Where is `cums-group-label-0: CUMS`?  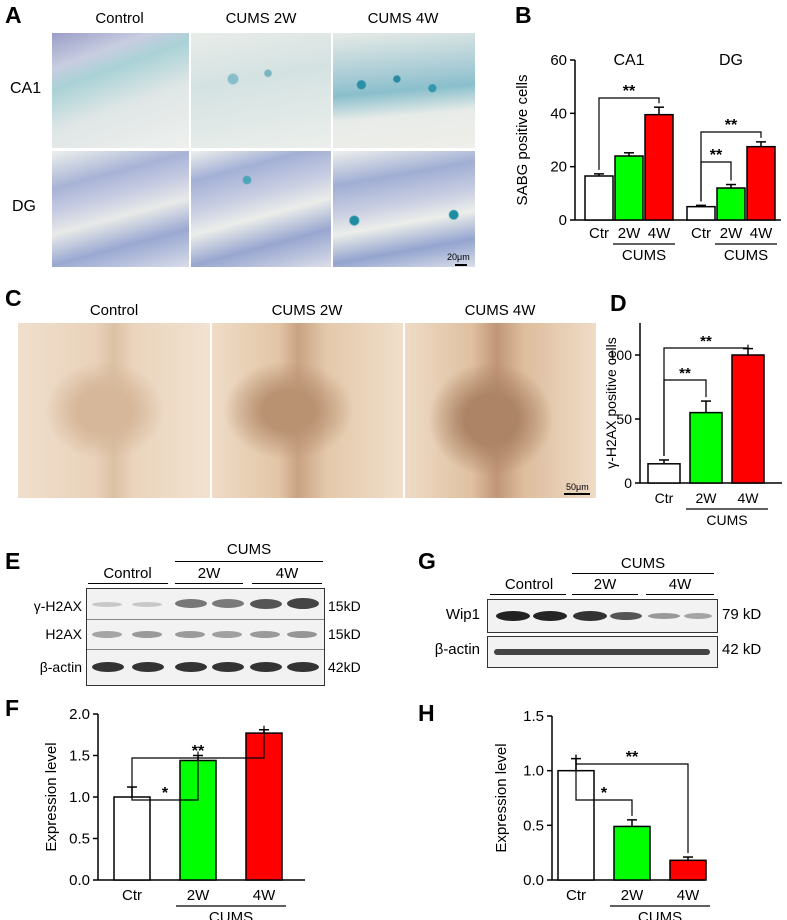
cums-group-label-0: CUMS is located at coordinates (644, 255).